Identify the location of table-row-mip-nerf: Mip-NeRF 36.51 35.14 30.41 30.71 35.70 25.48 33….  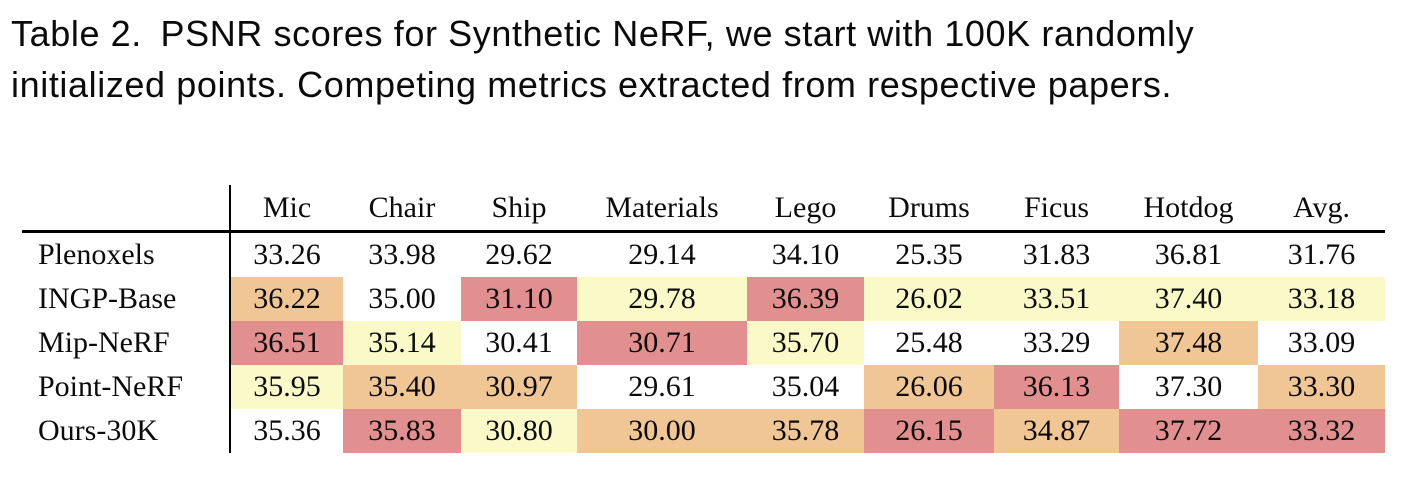
(703, 343).